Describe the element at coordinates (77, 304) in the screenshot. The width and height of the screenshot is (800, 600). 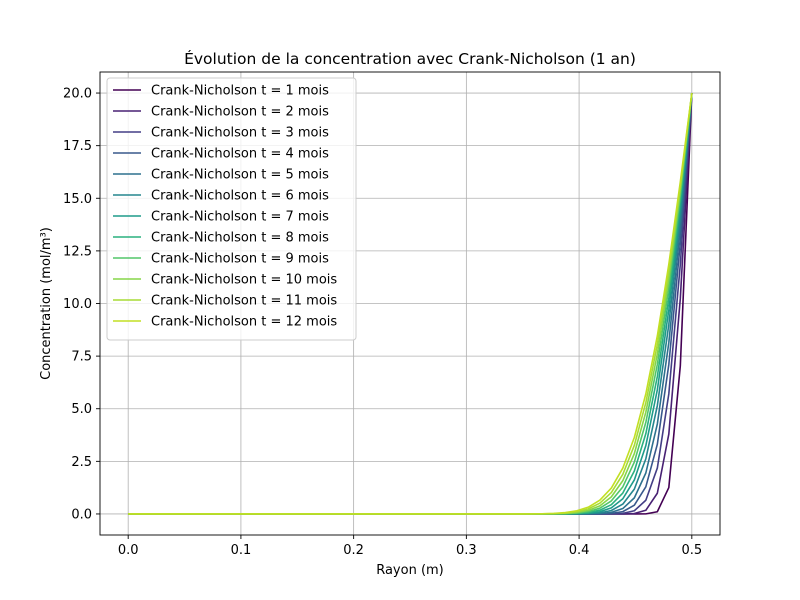
I see `y-tick-label: 10.0` at that location.